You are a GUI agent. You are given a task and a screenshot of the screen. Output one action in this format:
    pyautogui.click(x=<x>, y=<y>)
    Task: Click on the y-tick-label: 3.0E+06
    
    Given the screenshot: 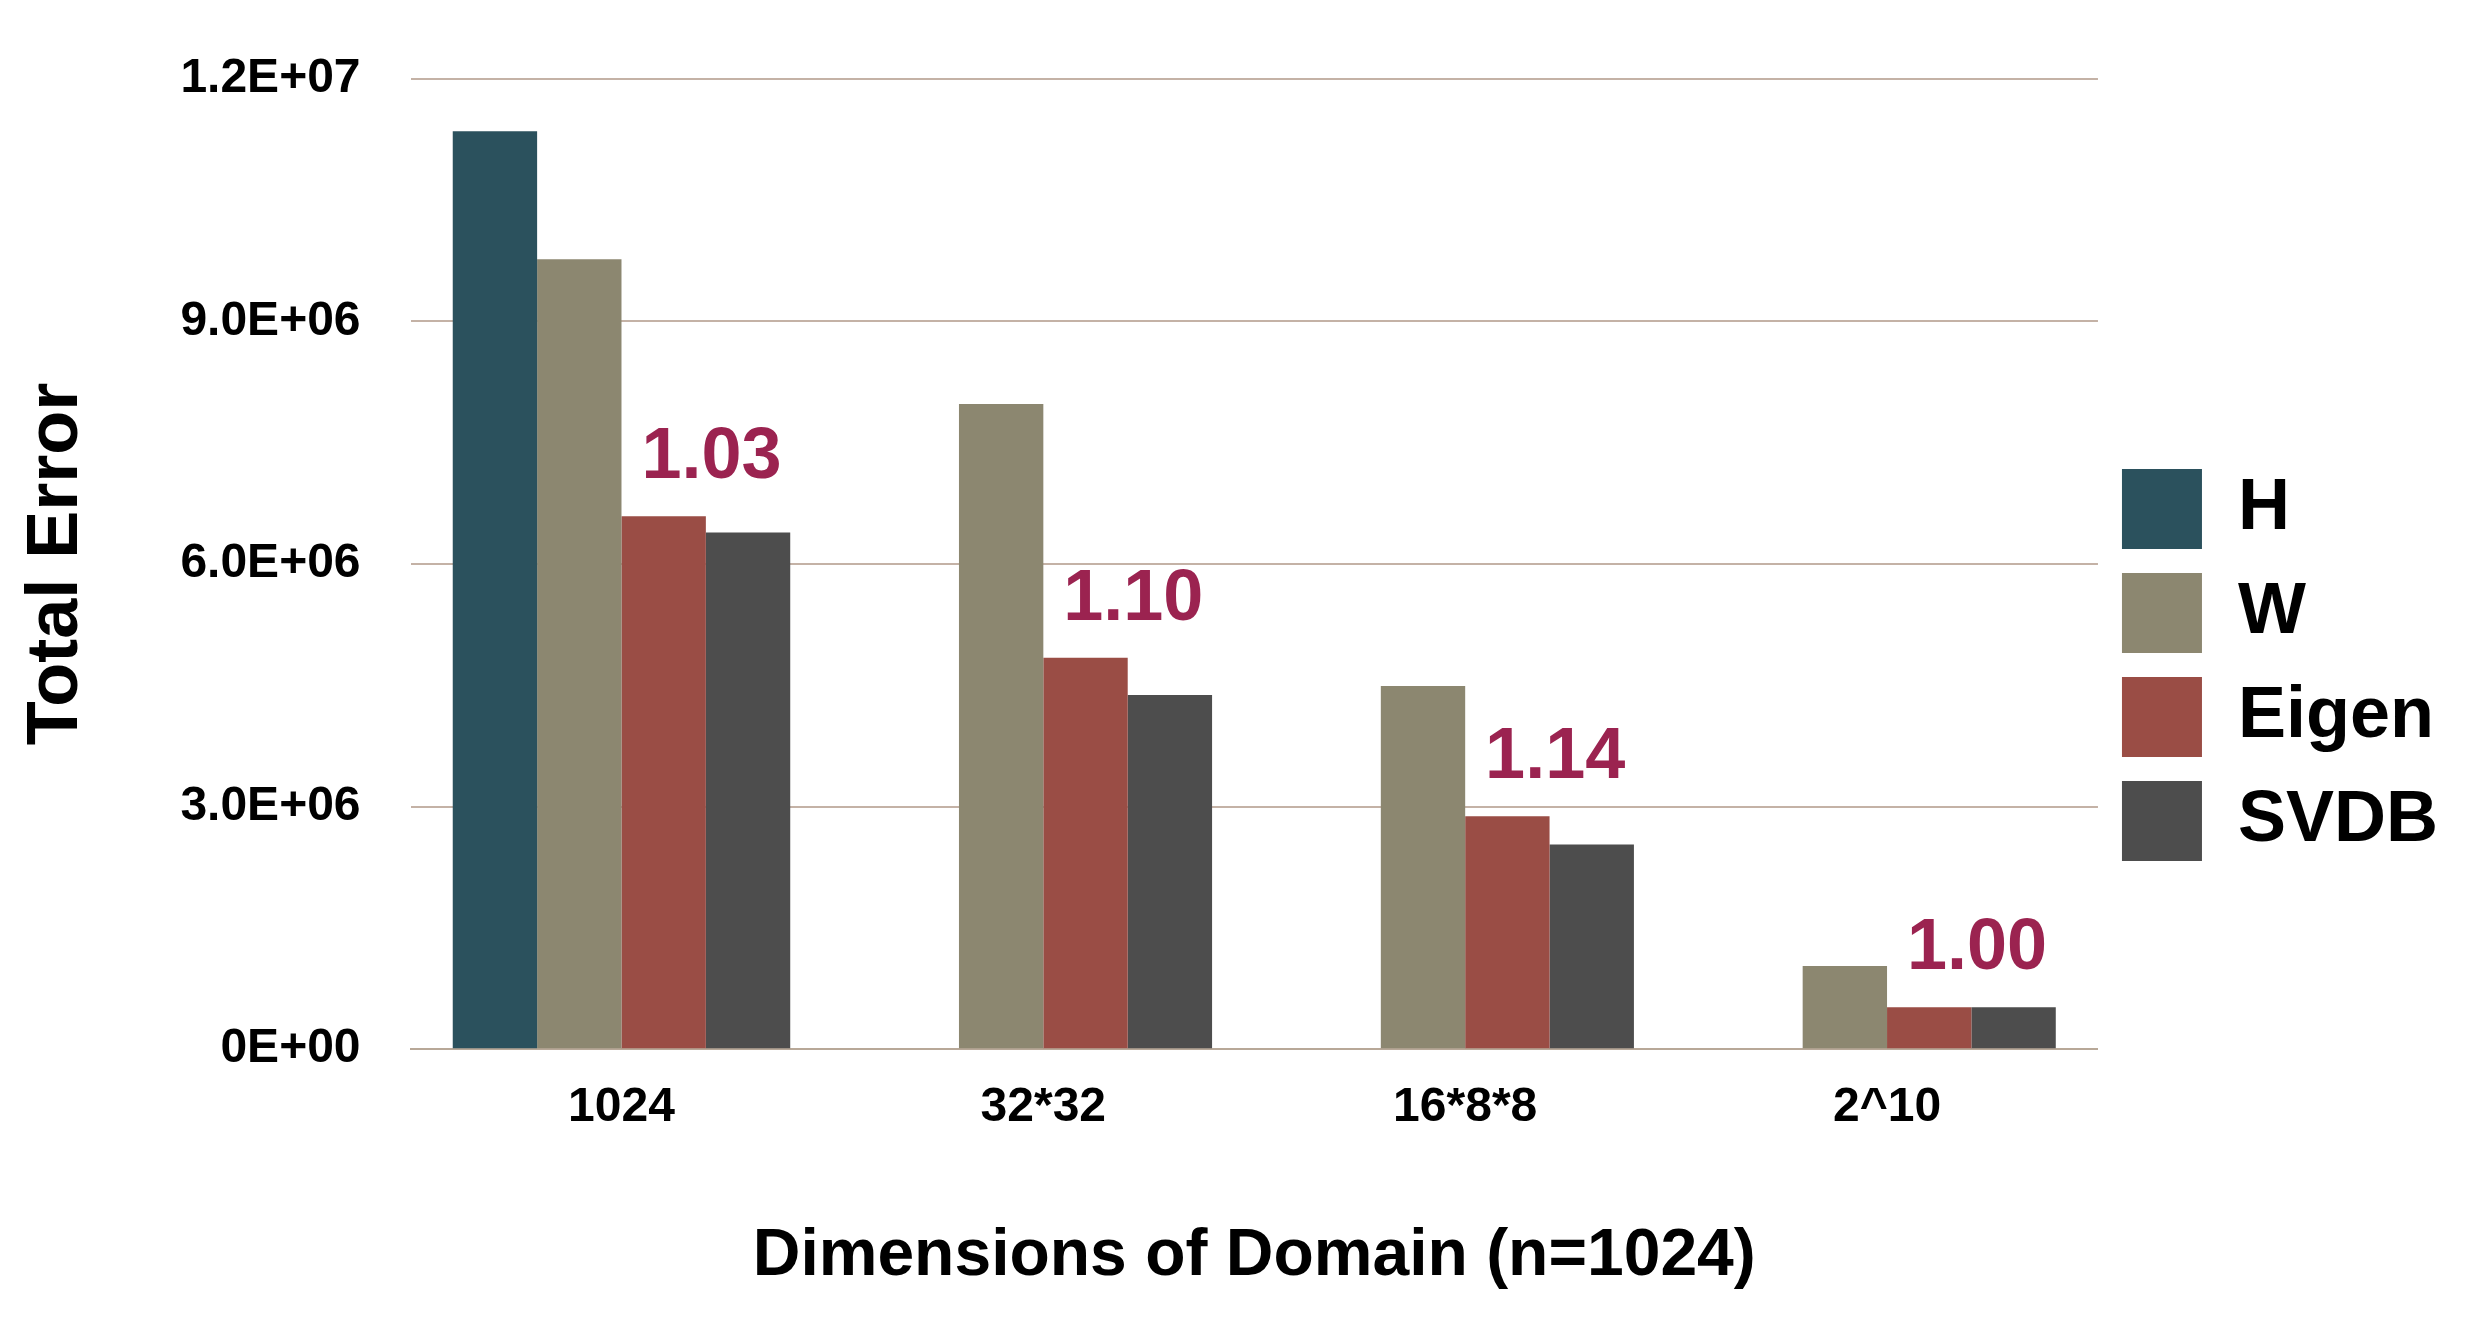 What is the action you would take?
    pyautogui.click(x=270, y=803)
    